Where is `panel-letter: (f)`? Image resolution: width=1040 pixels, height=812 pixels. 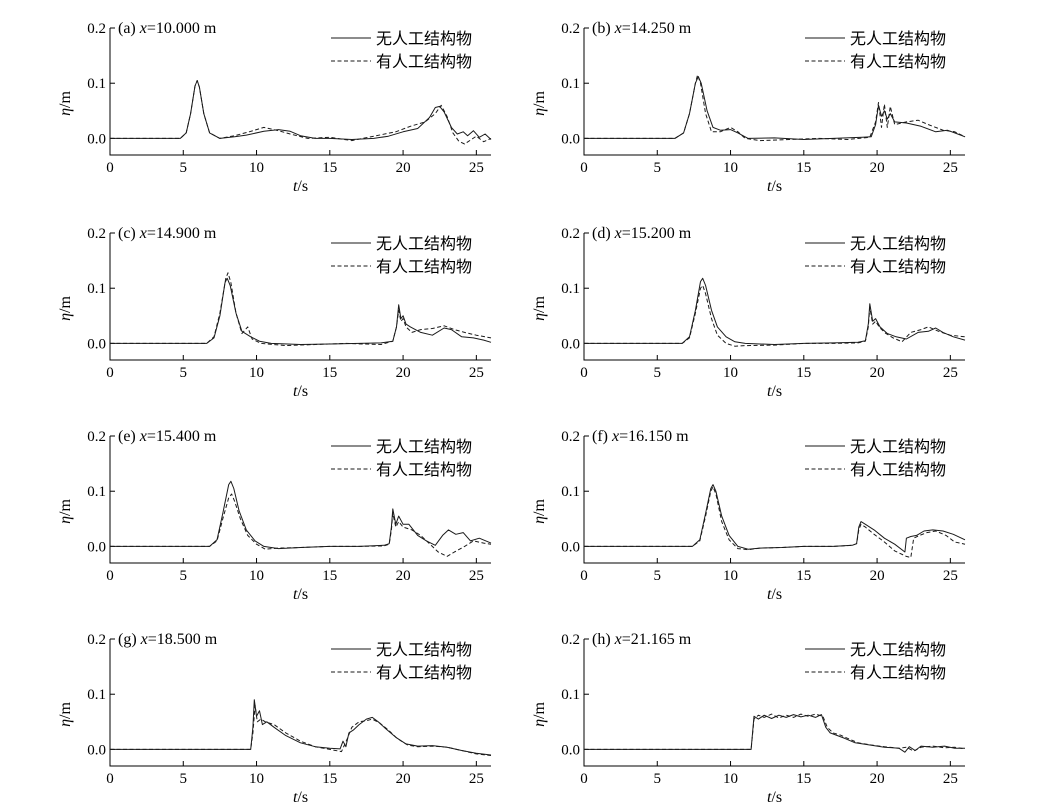 panel-letter: (f) is located at coordinates (602, 436).